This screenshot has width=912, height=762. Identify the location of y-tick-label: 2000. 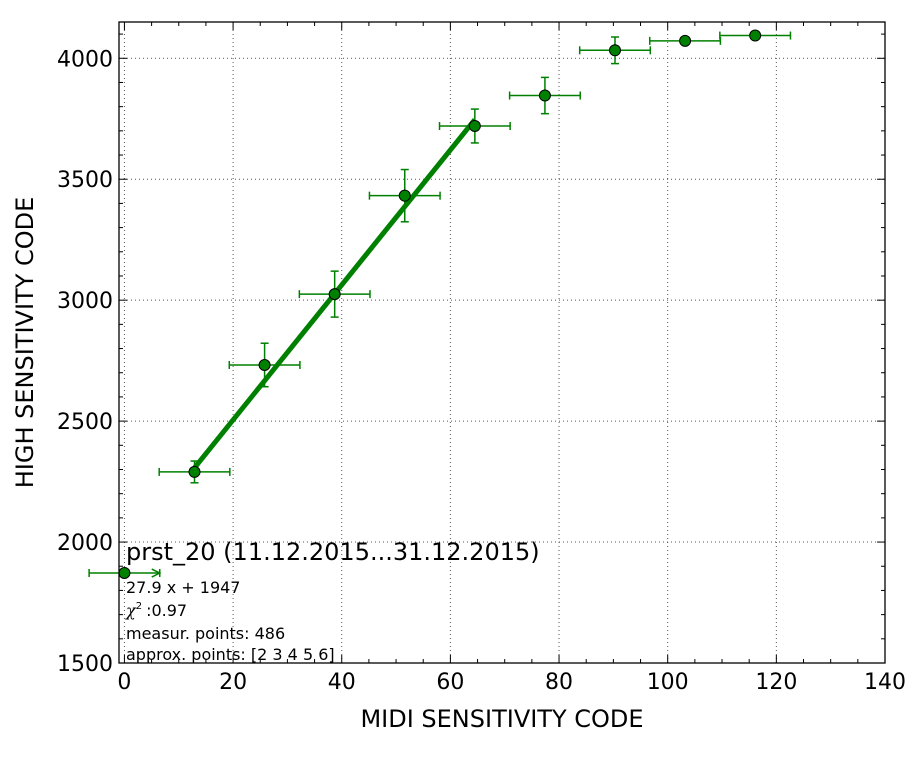
(85, 543).